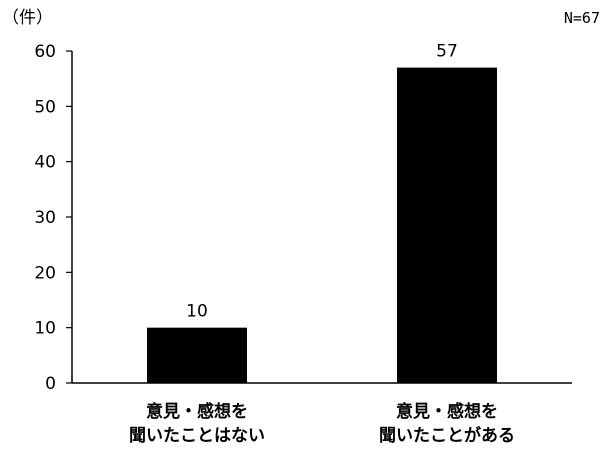 The image size is (604, 472). Describe the element at coordinates (45, 107) in the screenshot. I see `y-tick-label-5: 50` at that location.